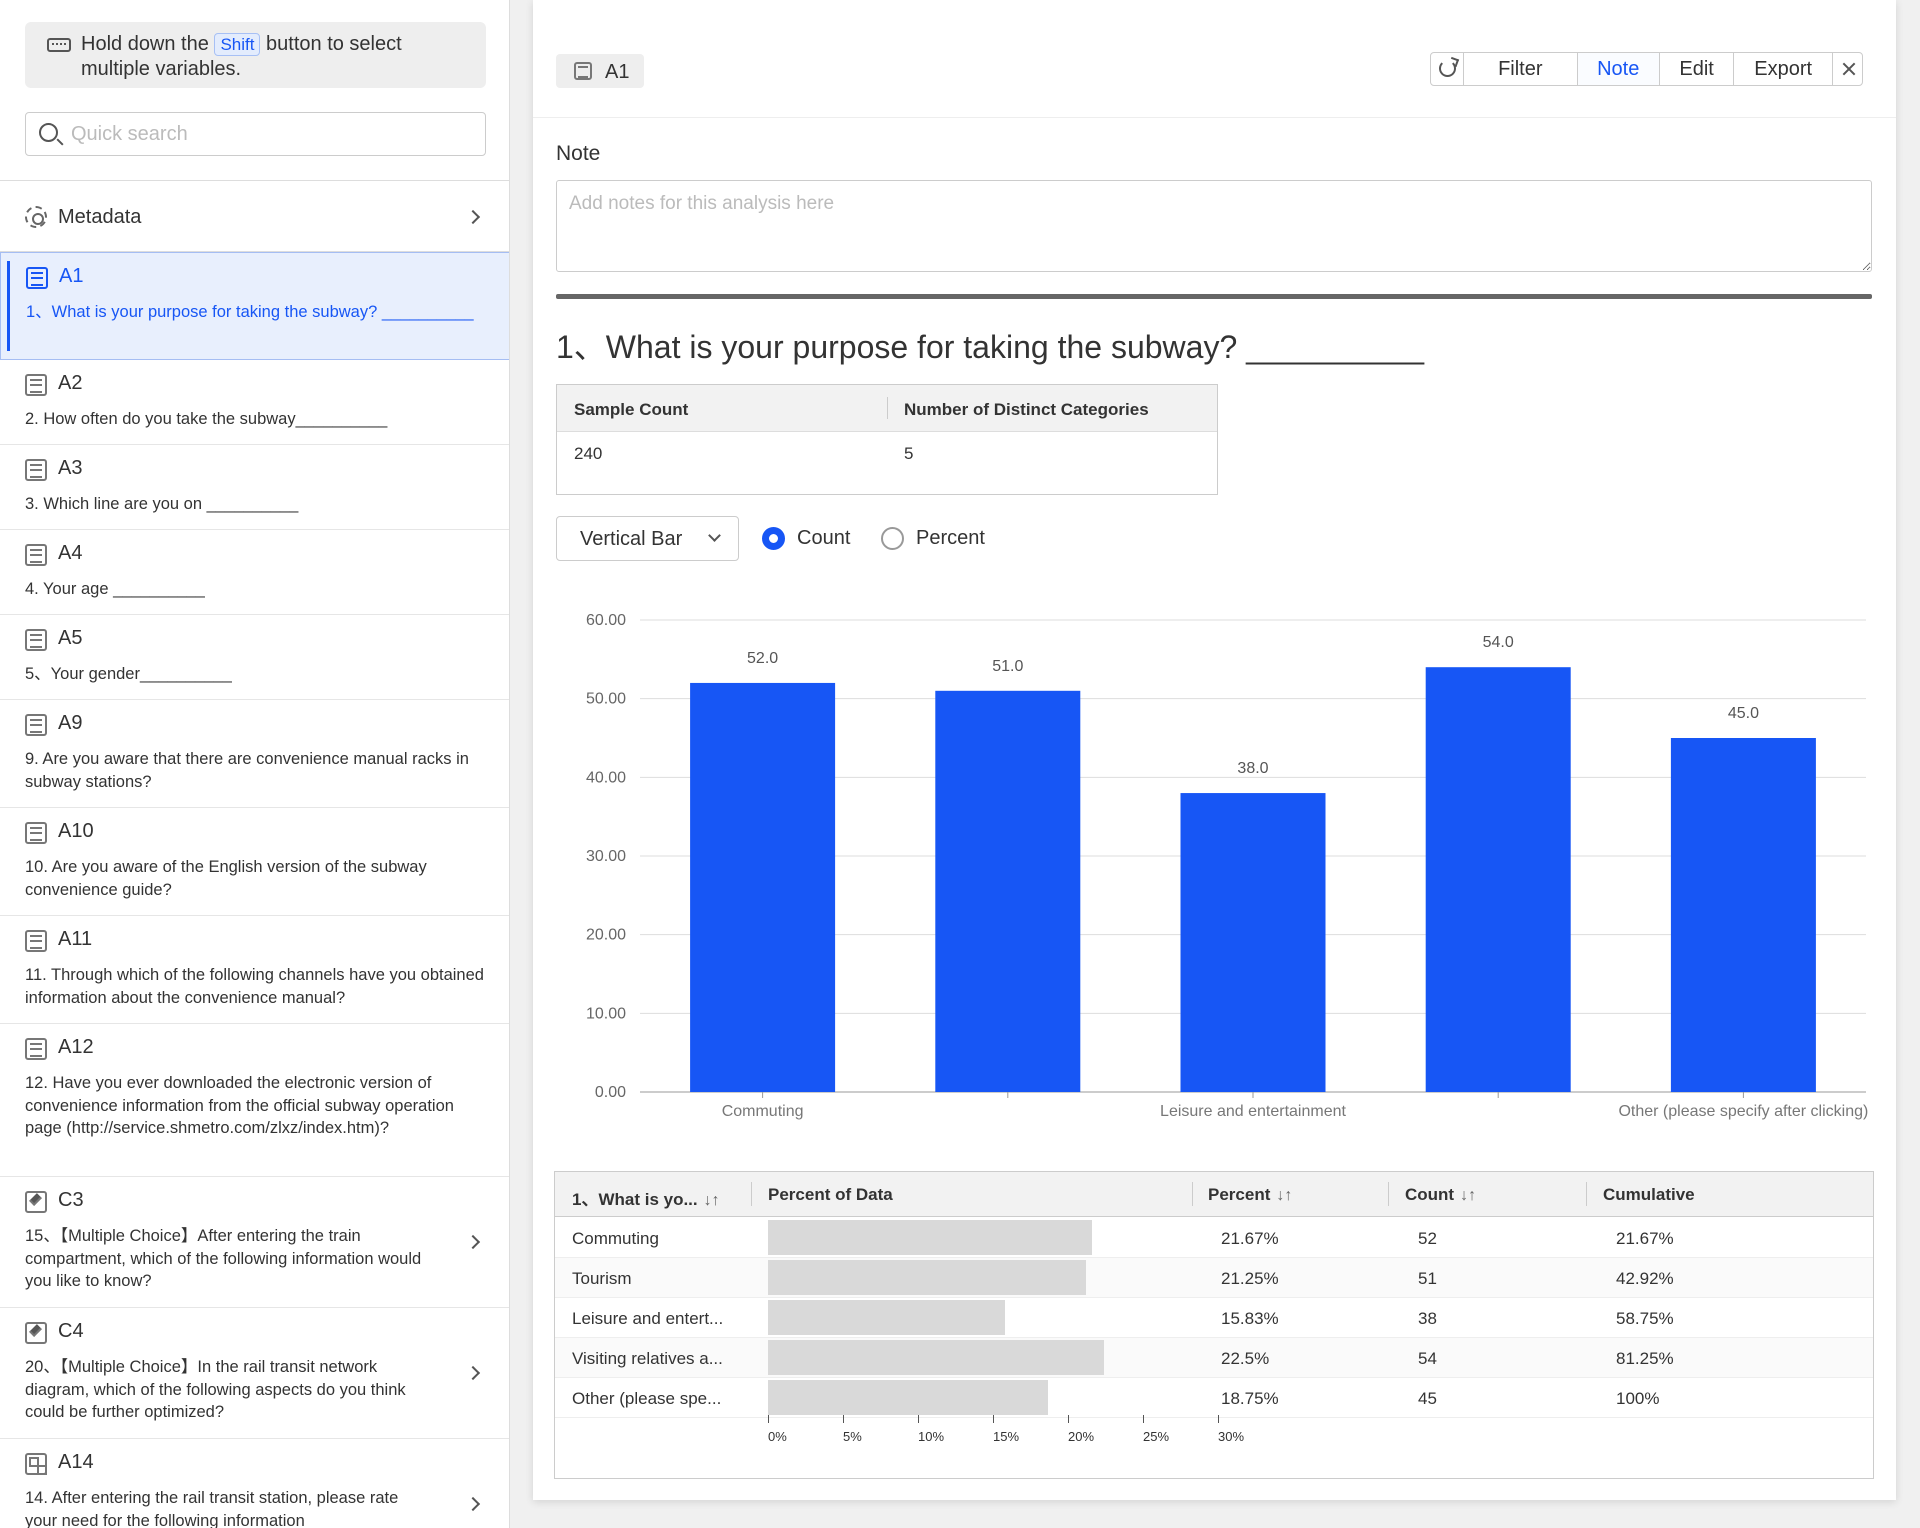  I want to click on sample-count-header: Sample Count, so click(631, 409).